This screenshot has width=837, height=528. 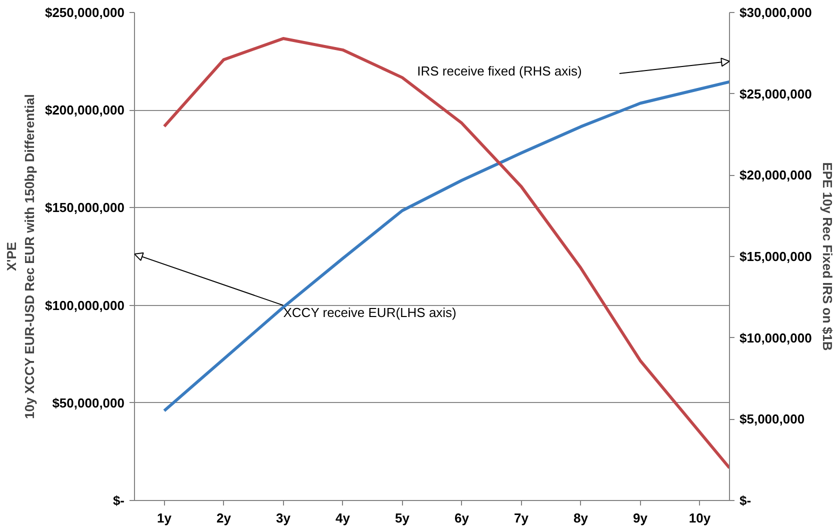 I want to click on y-tick-label: $100,000,000, so click(x=84, y=305).